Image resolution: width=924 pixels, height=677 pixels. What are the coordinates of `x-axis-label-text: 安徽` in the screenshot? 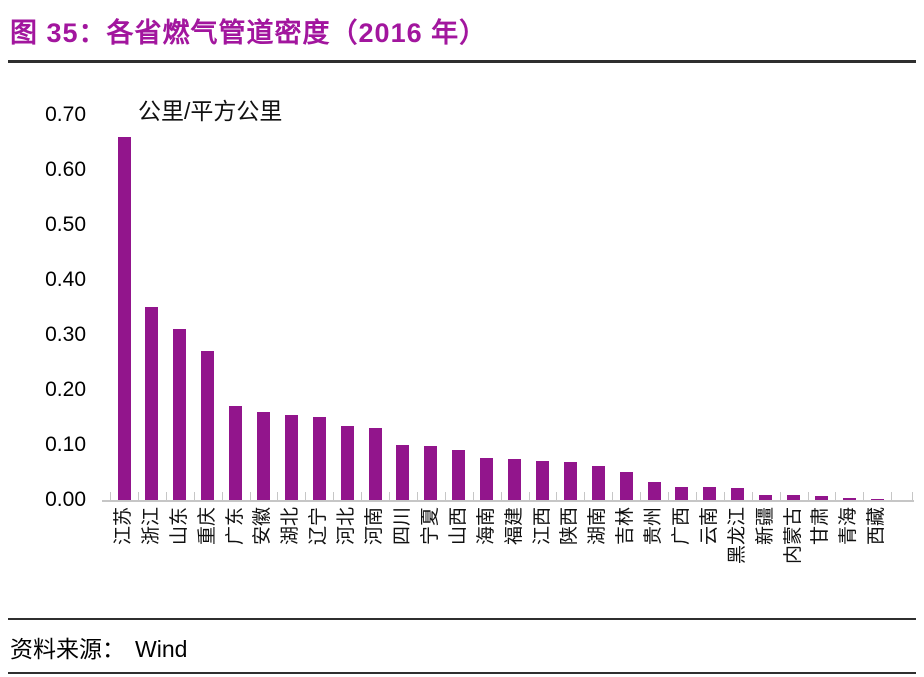 It's located at (263, 526).